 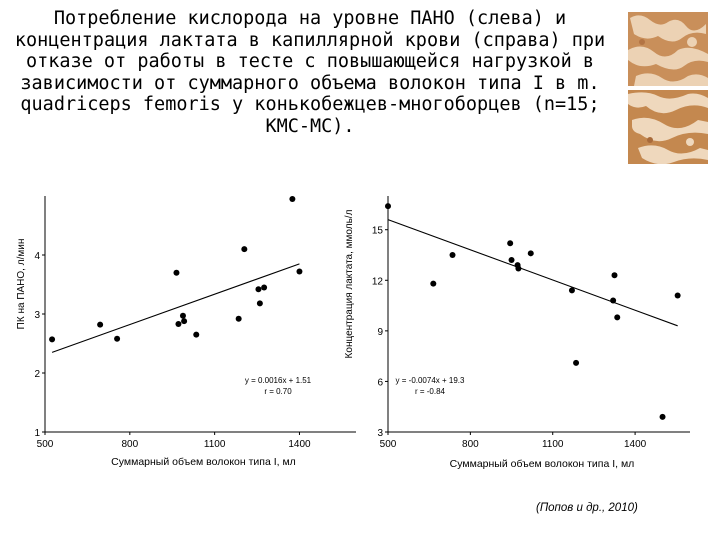 What do you see at coordinates (278, 380) in the screenshot?
I see `chart1-regression-equation: y = 0.0016x + 1.51` at bounding box center [278, 380].